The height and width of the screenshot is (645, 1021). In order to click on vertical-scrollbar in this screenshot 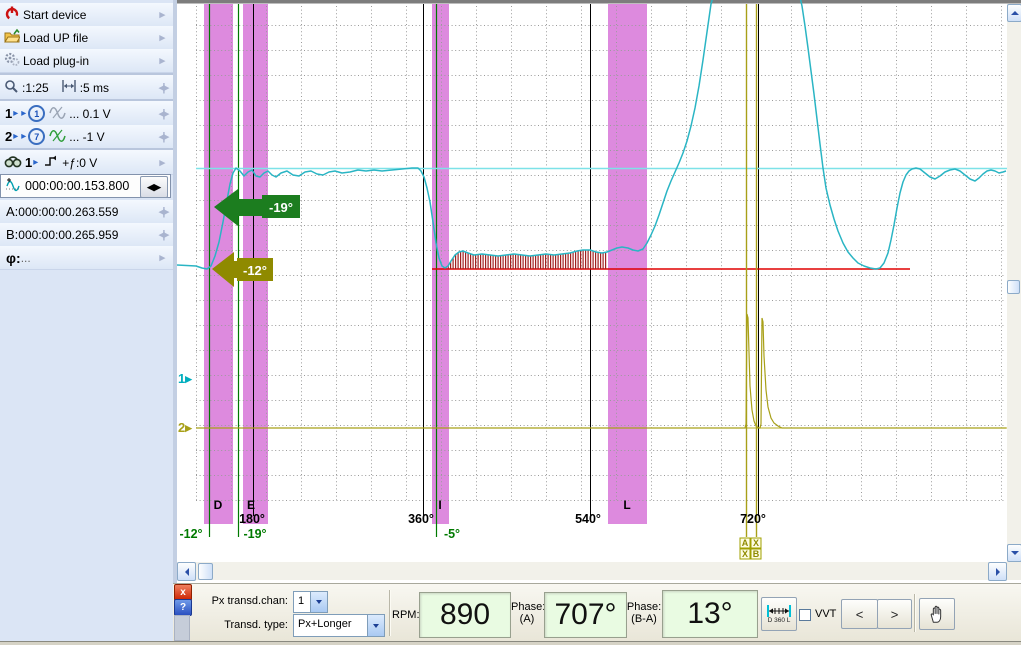, I will do `click(1014, 283)`.